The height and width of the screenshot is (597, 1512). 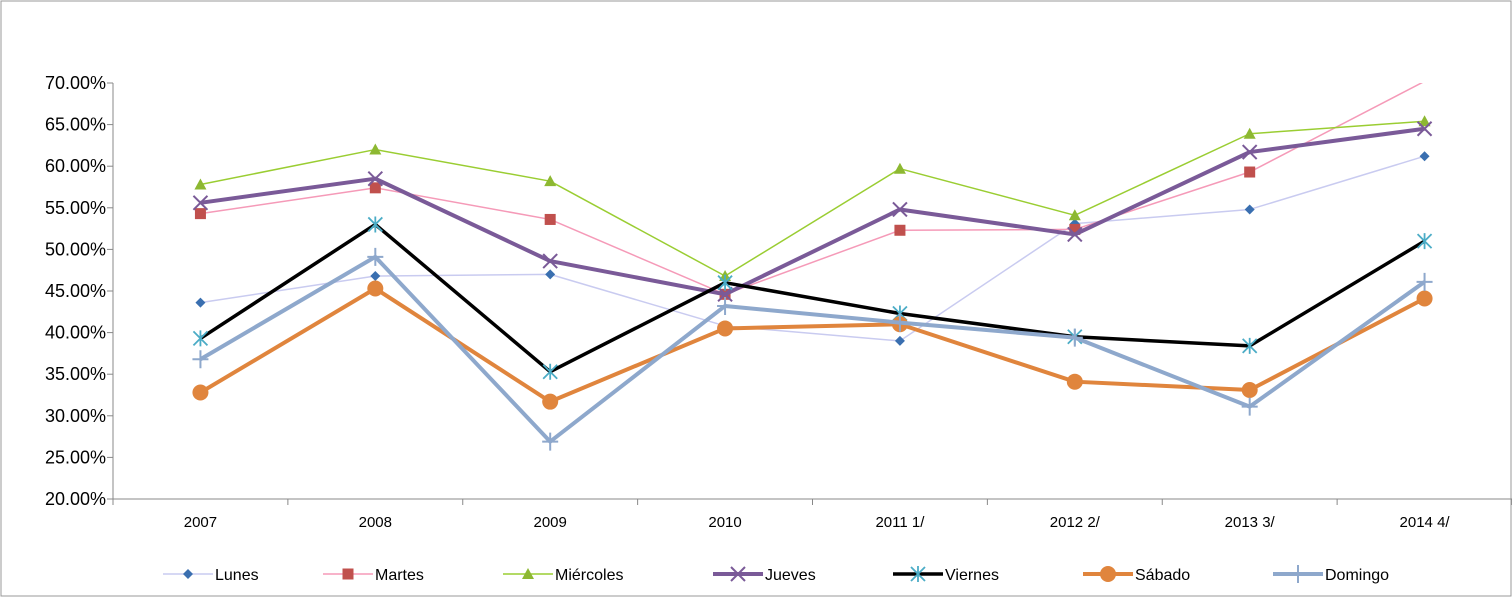 I want to click on legend-label: Sábado, so click(x=1162, y=575).